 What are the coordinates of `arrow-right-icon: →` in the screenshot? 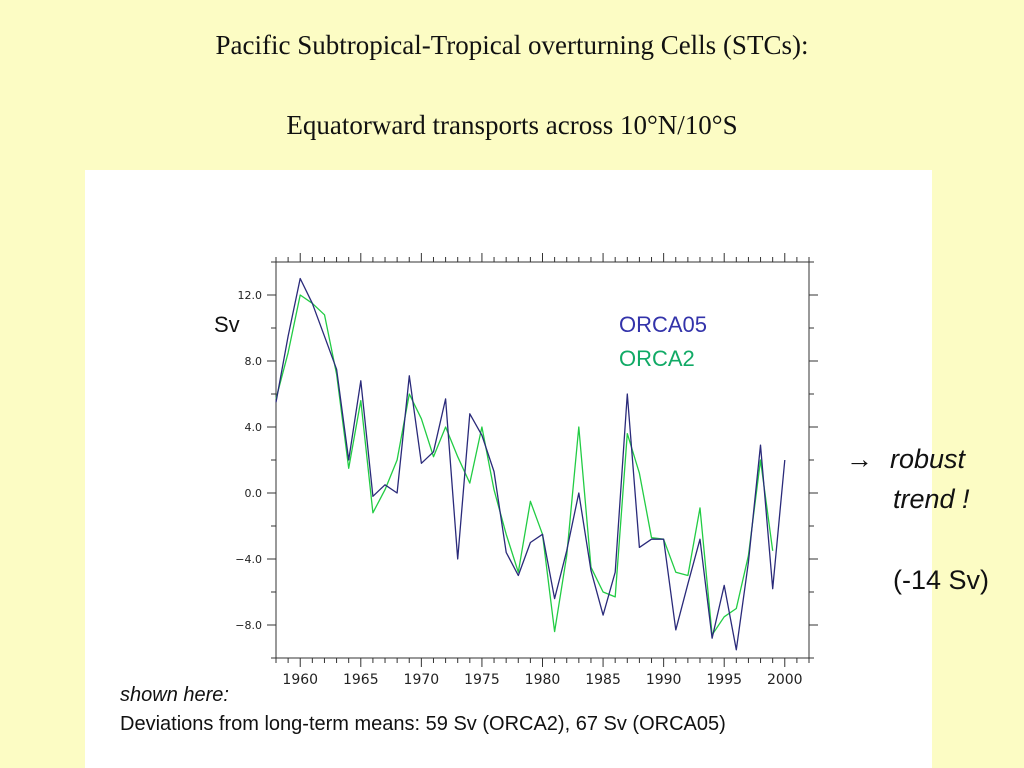 It's located at (859, 459).